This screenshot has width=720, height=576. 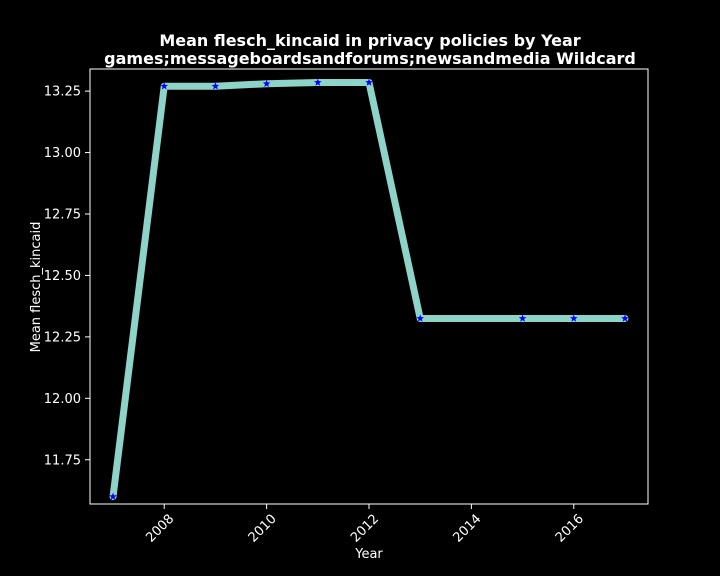 What do you see at coordinates (365, 529) in the screenshot?
I see `x-tick-label: 2012` at bounding box center [365, 529].